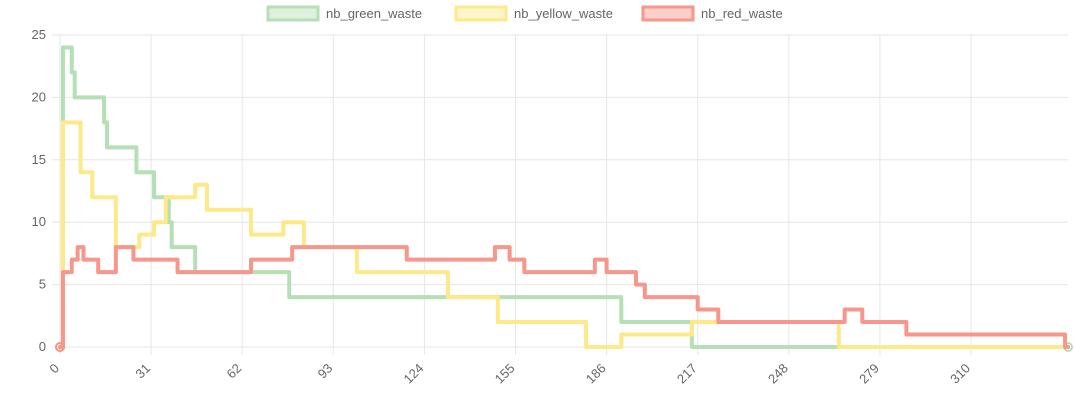 The width and height of the screenshot is (1074, 403). Describe the element at coordinates (42, 284) in the screenshot. I see `y-tick-label: 5` at that location.